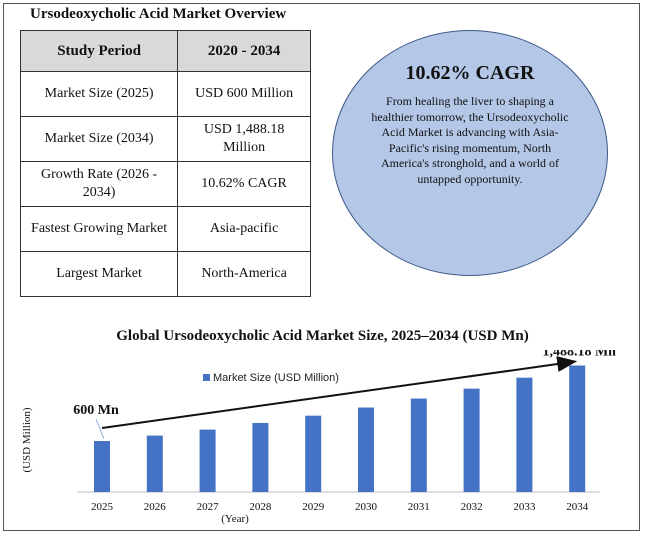 This screenshot has width=645, height=536. What do you see at coordinates (99, 139) in the screenshot?
I see `table-cell: Market Size (2034)` at bounding box center [99, 139].